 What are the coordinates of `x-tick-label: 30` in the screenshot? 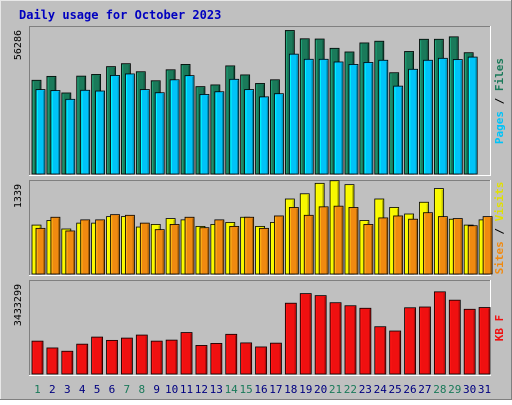 It's located at (469, 389).